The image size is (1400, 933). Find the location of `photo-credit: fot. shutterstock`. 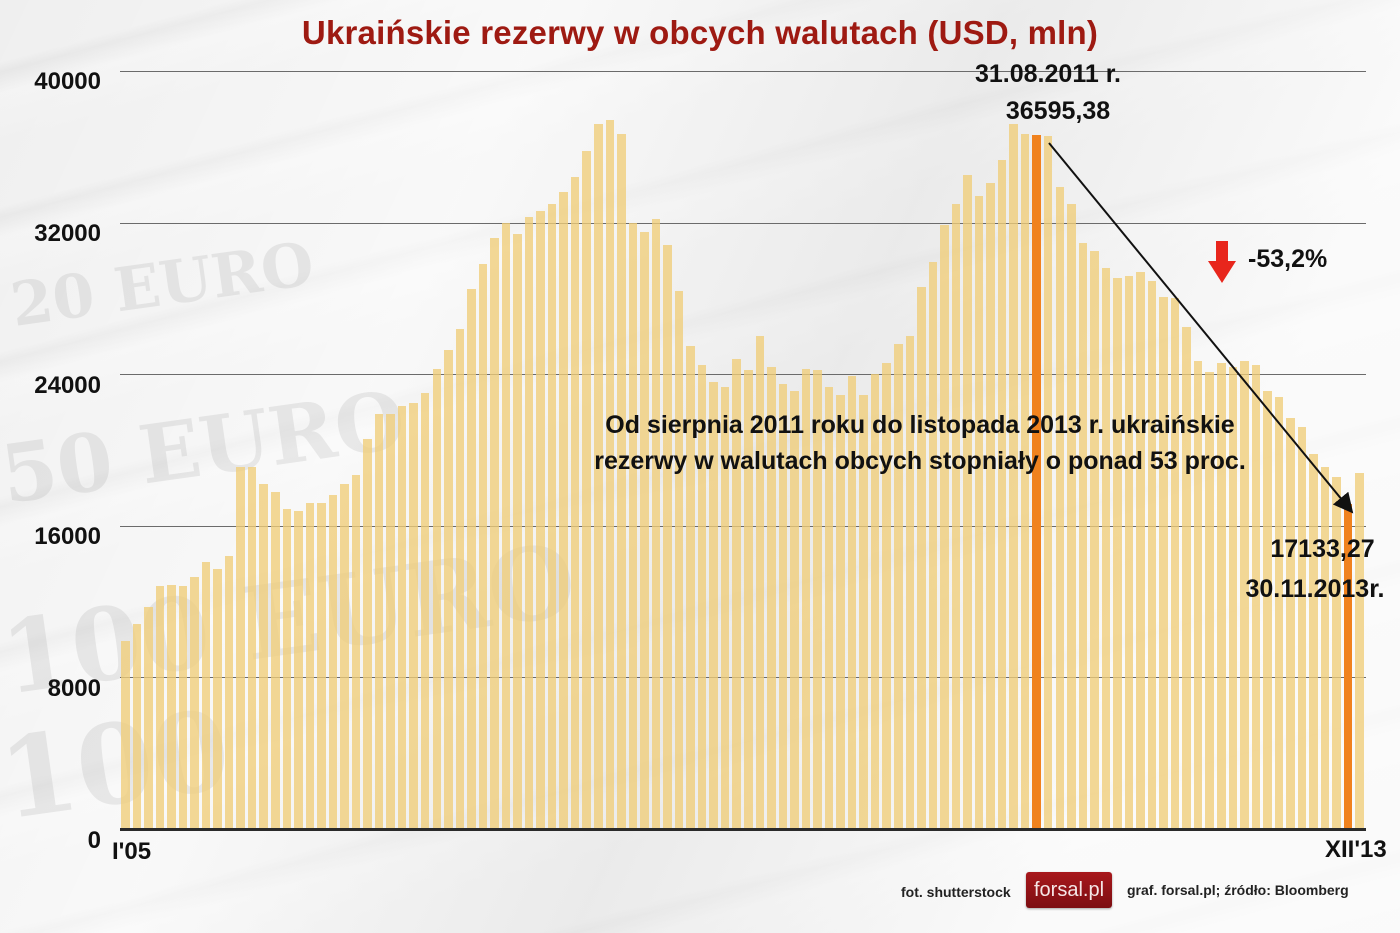

photo-credit: fot. shutterstock is located at coordinates (956, 892).